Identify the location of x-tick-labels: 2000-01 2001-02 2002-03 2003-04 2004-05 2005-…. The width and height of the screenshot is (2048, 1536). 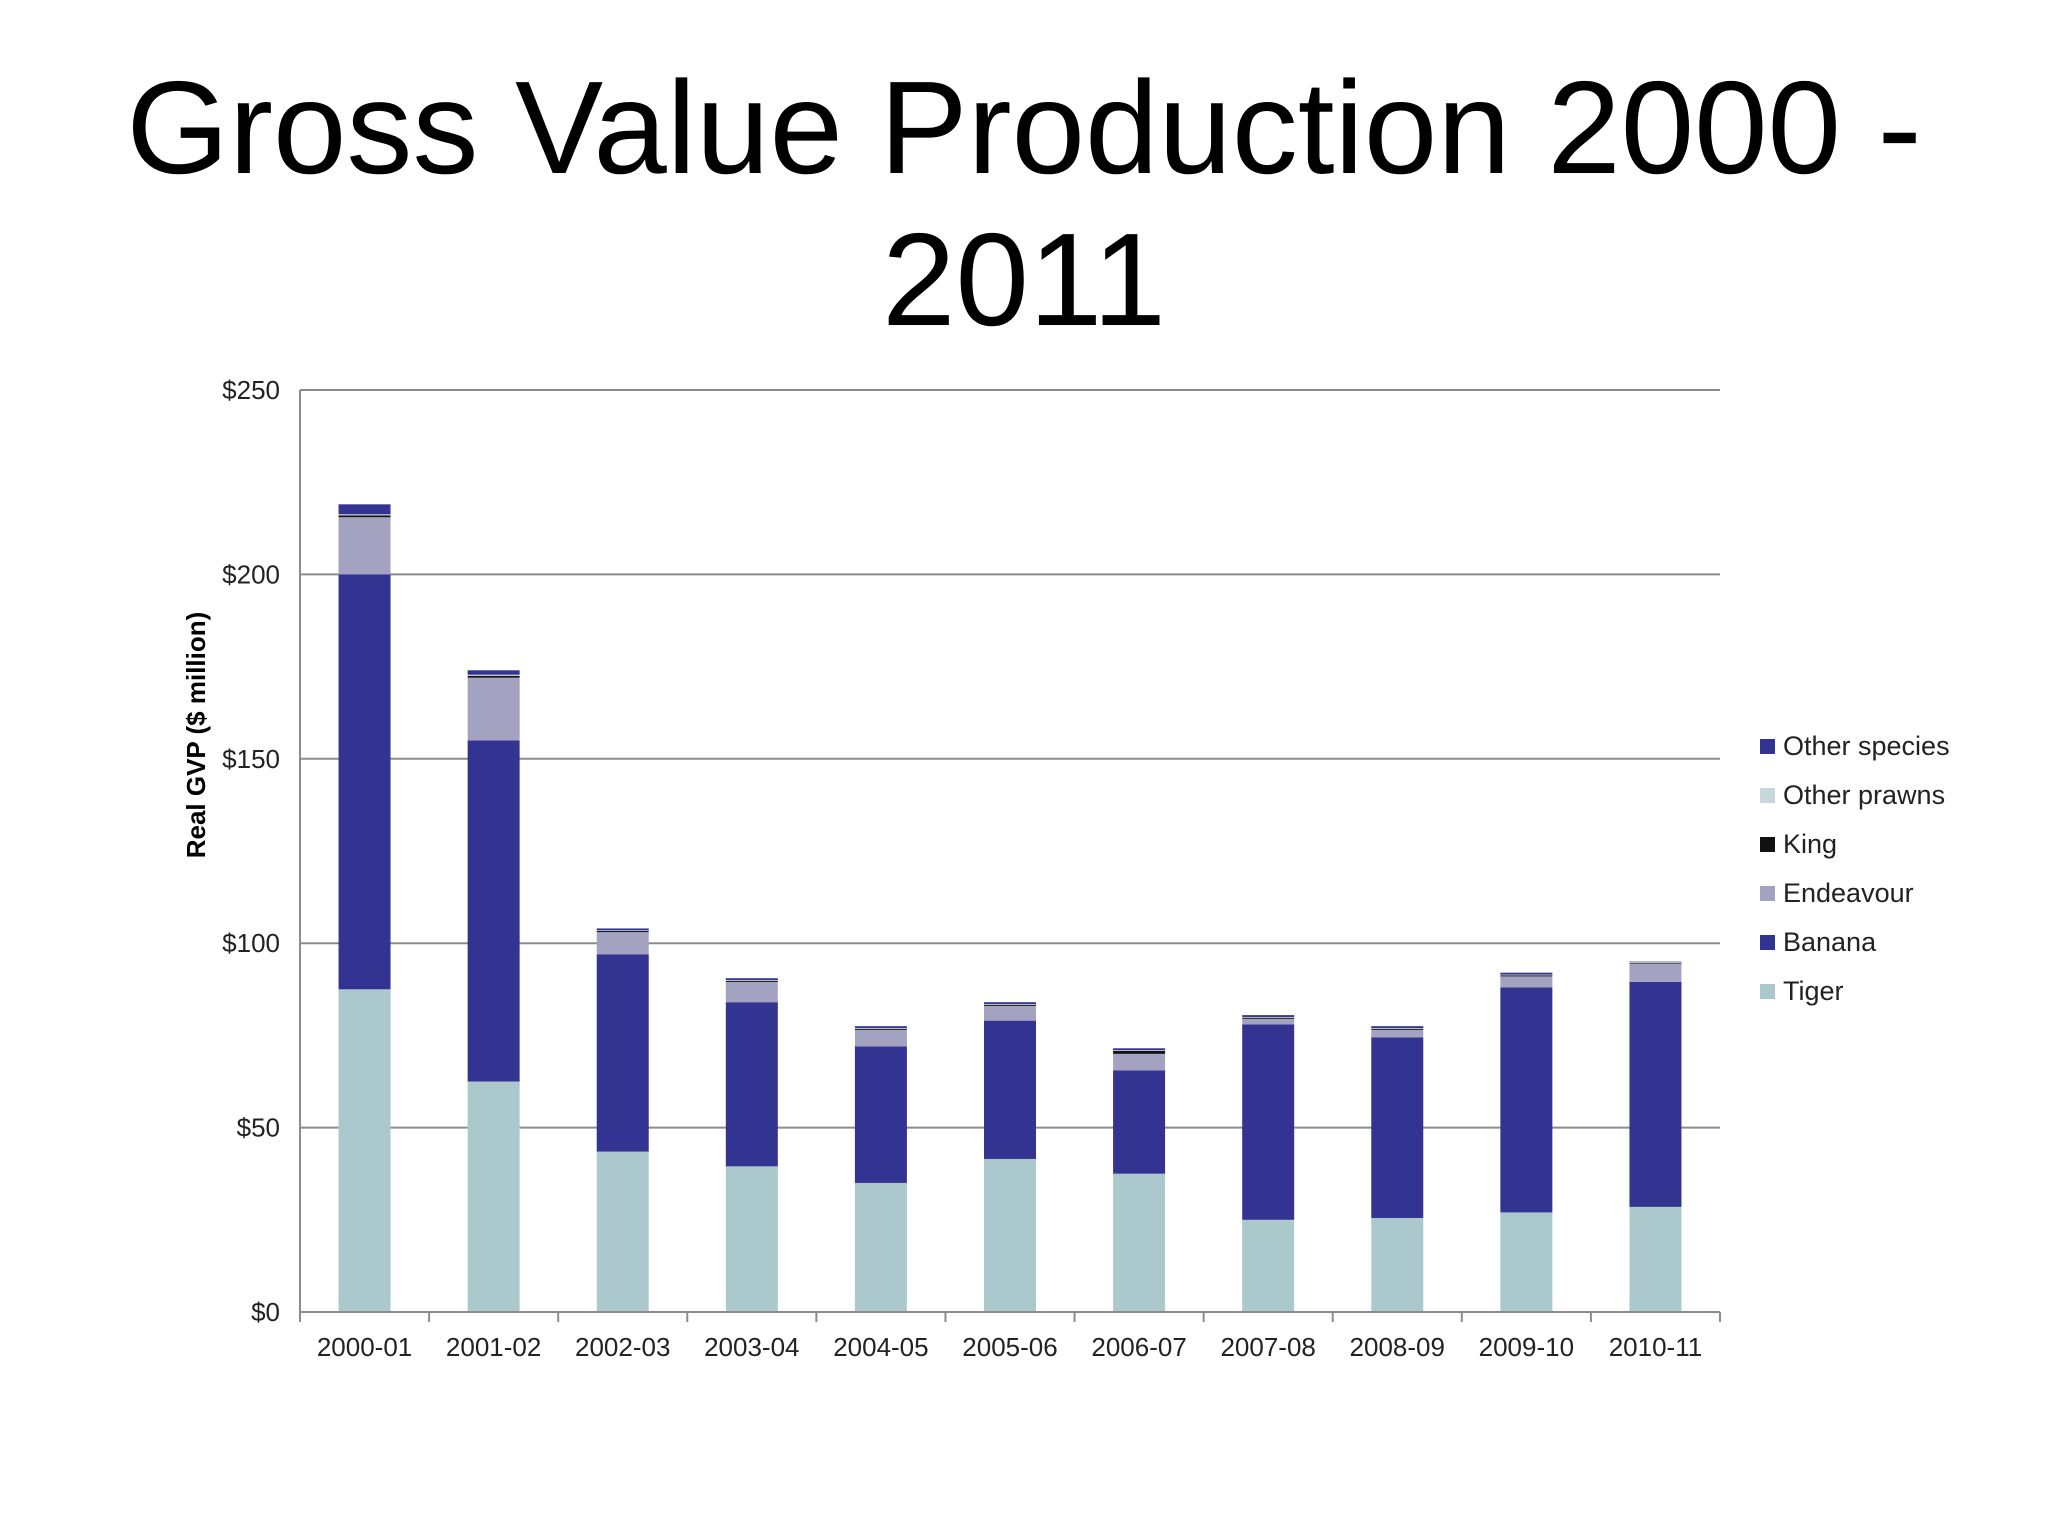
(1009, 1347).